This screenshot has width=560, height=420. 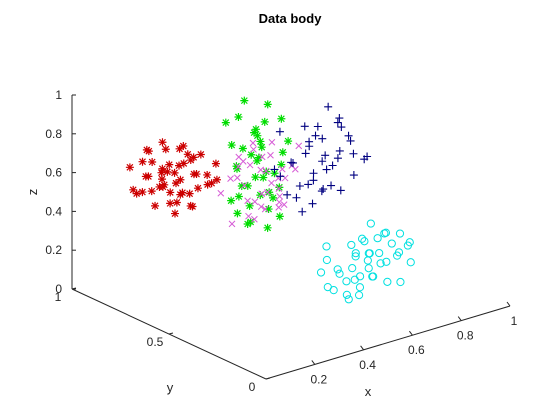 What do you see at coordinates (367, 365) in the screenshot?
I see `x-tick-label: 0.4` at bounding box center [367, 365].